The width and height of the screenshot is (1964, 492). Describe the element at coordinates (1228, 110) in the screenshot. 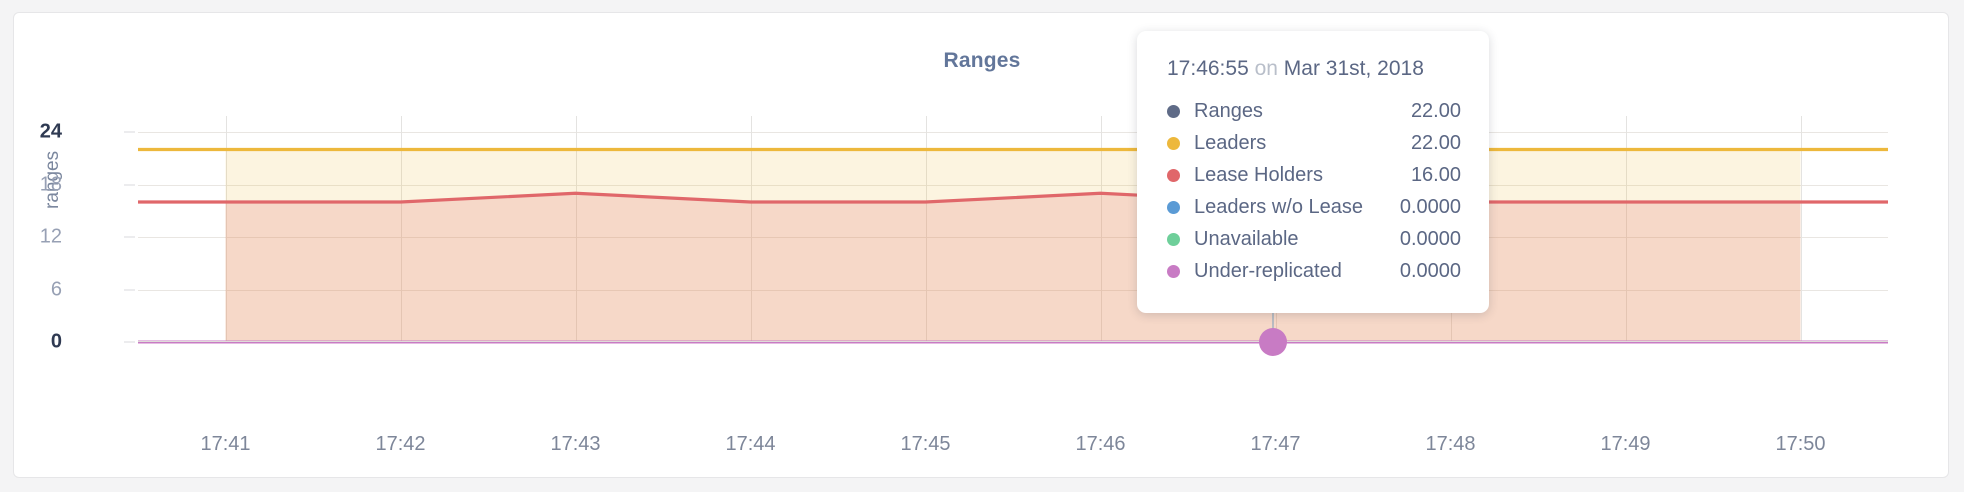

I see `tooltip-series-label: Ranges` at that location.